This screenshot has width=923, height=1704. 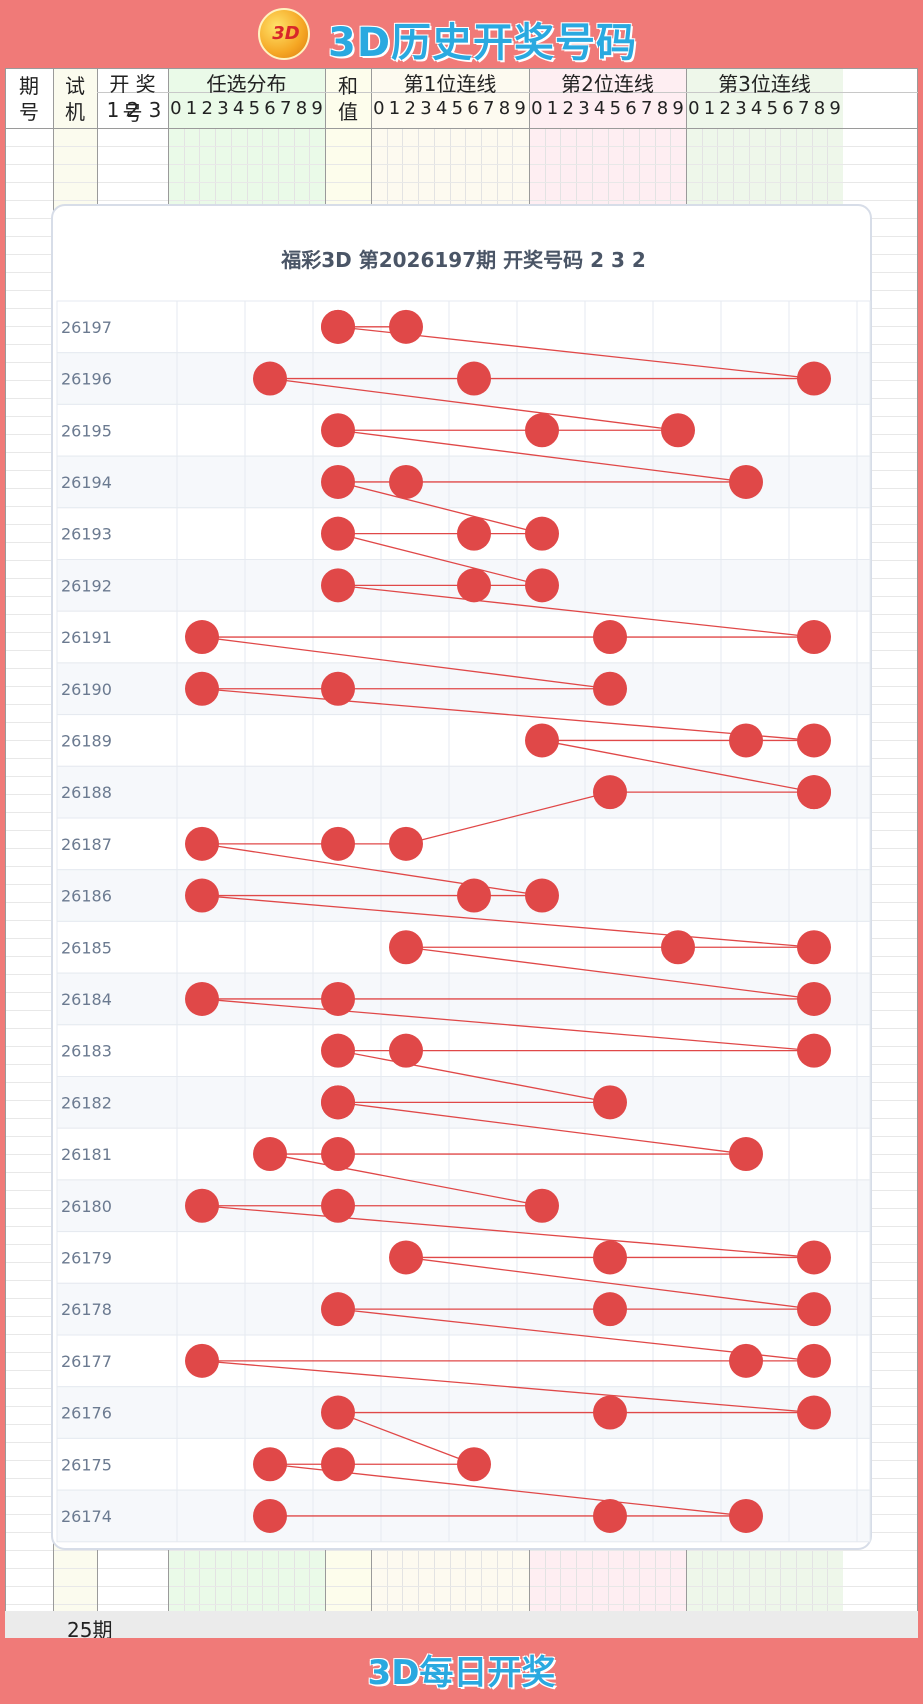 I want to click on period-label: 26184, so click(x=86, y=999).